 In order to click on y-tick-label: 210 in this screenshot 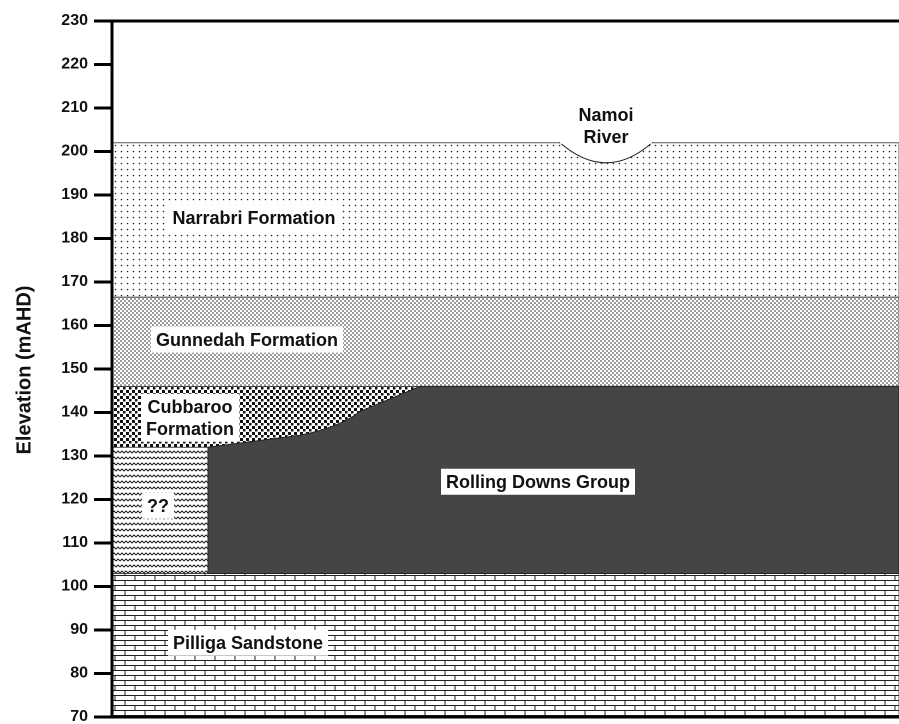, I will do `click(74, 107)`.